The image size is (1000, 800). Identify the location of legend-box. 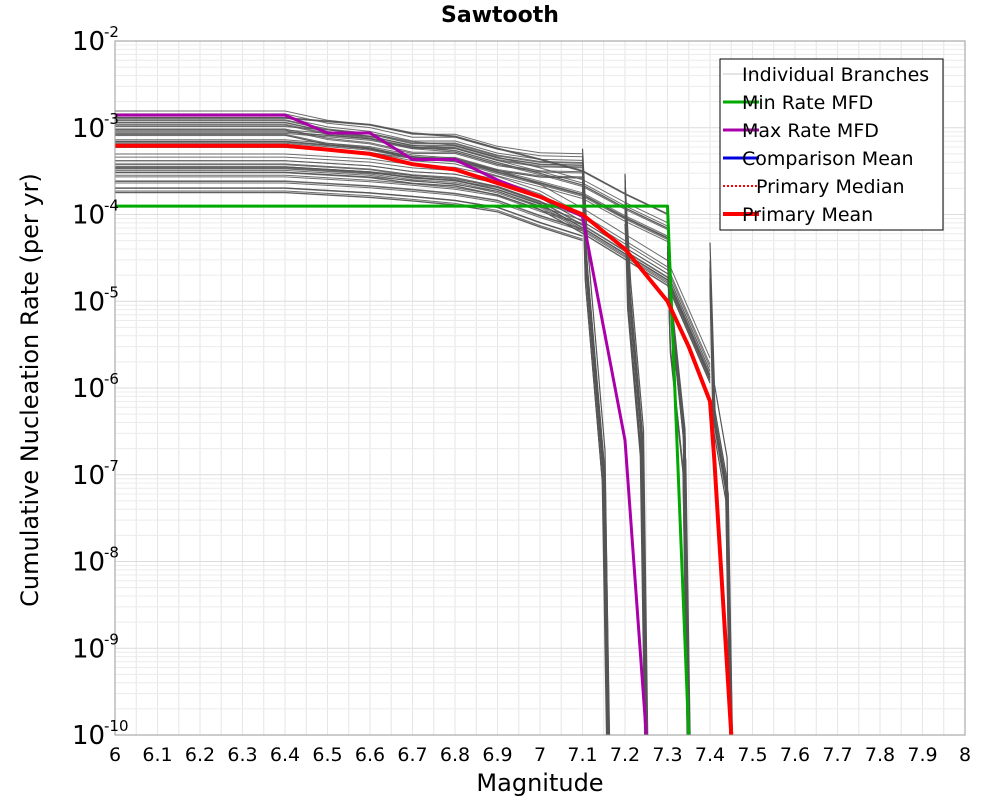
(831, 144).